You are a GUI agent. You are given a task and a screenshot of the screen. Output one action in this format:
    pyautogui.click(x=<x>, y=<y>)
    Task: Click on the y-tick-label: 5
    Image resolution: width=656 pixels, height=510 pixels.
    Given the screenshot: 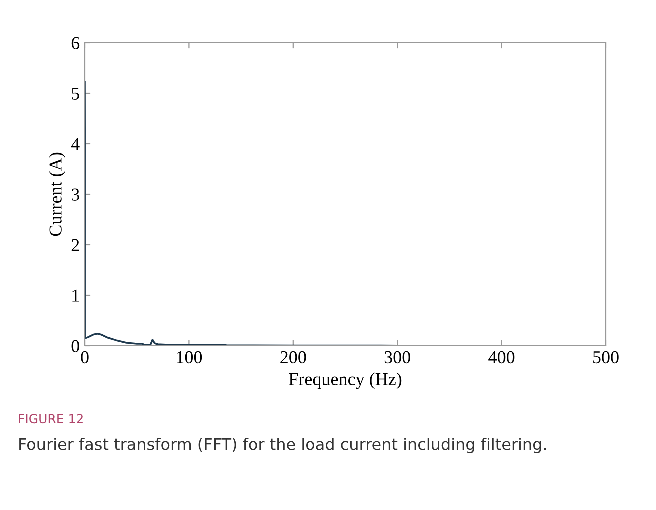 What is the action you would take?
    pyautogui.click(x=76, y=94)
    